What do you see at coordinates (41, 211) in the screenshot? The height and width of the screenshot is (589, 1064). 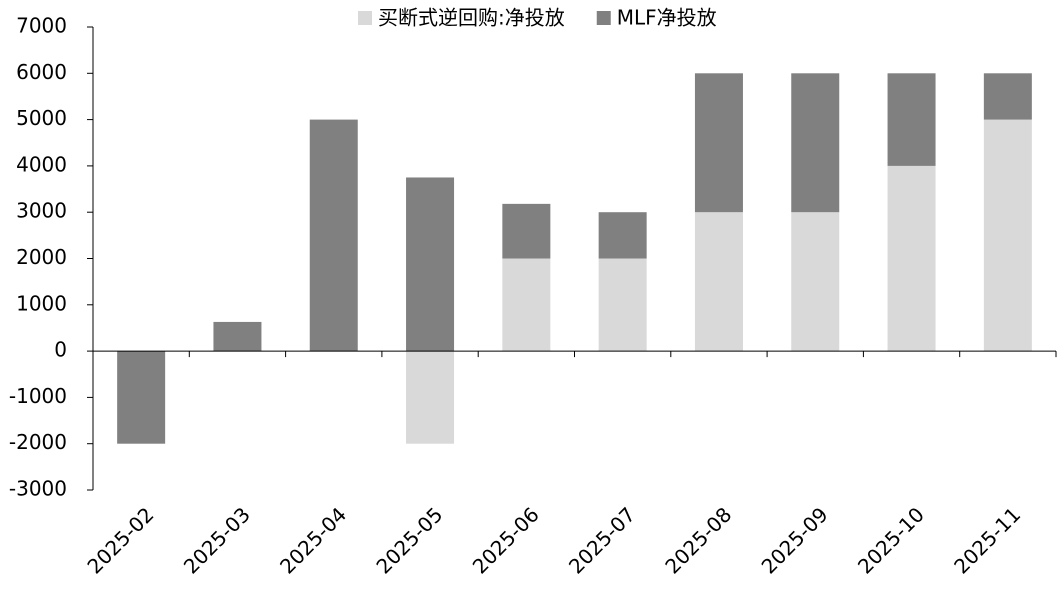 I see `y-tick-label: 3000` at bounding box center [41, 211].